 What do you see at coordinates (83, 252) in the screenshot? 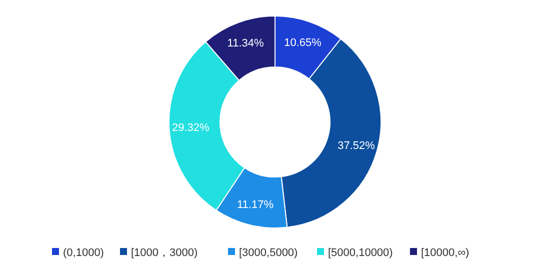
I see `legend-label: (0,1000)` at bounding box center [83, 252].